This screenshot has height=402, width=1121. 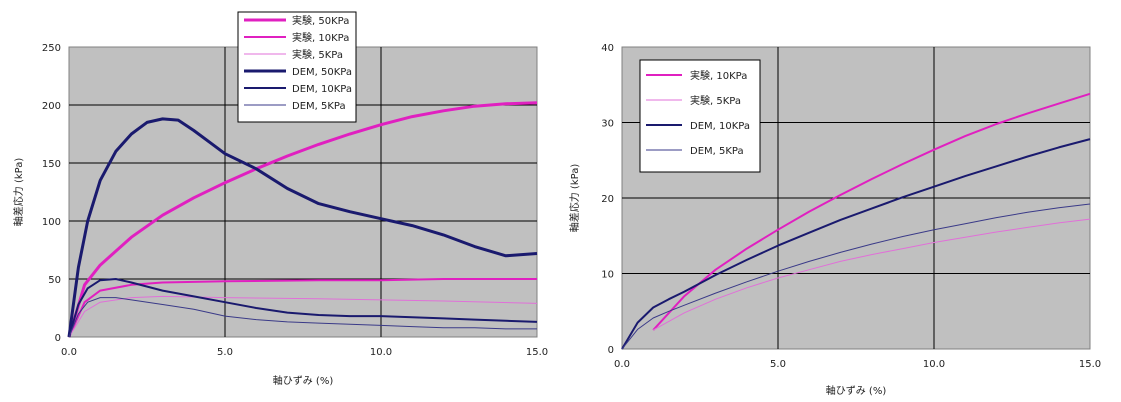 What do you see at coordinates (51, 164) in the screenshot?
I see `y-tick-label: 150` at bounding box center [51, 164].